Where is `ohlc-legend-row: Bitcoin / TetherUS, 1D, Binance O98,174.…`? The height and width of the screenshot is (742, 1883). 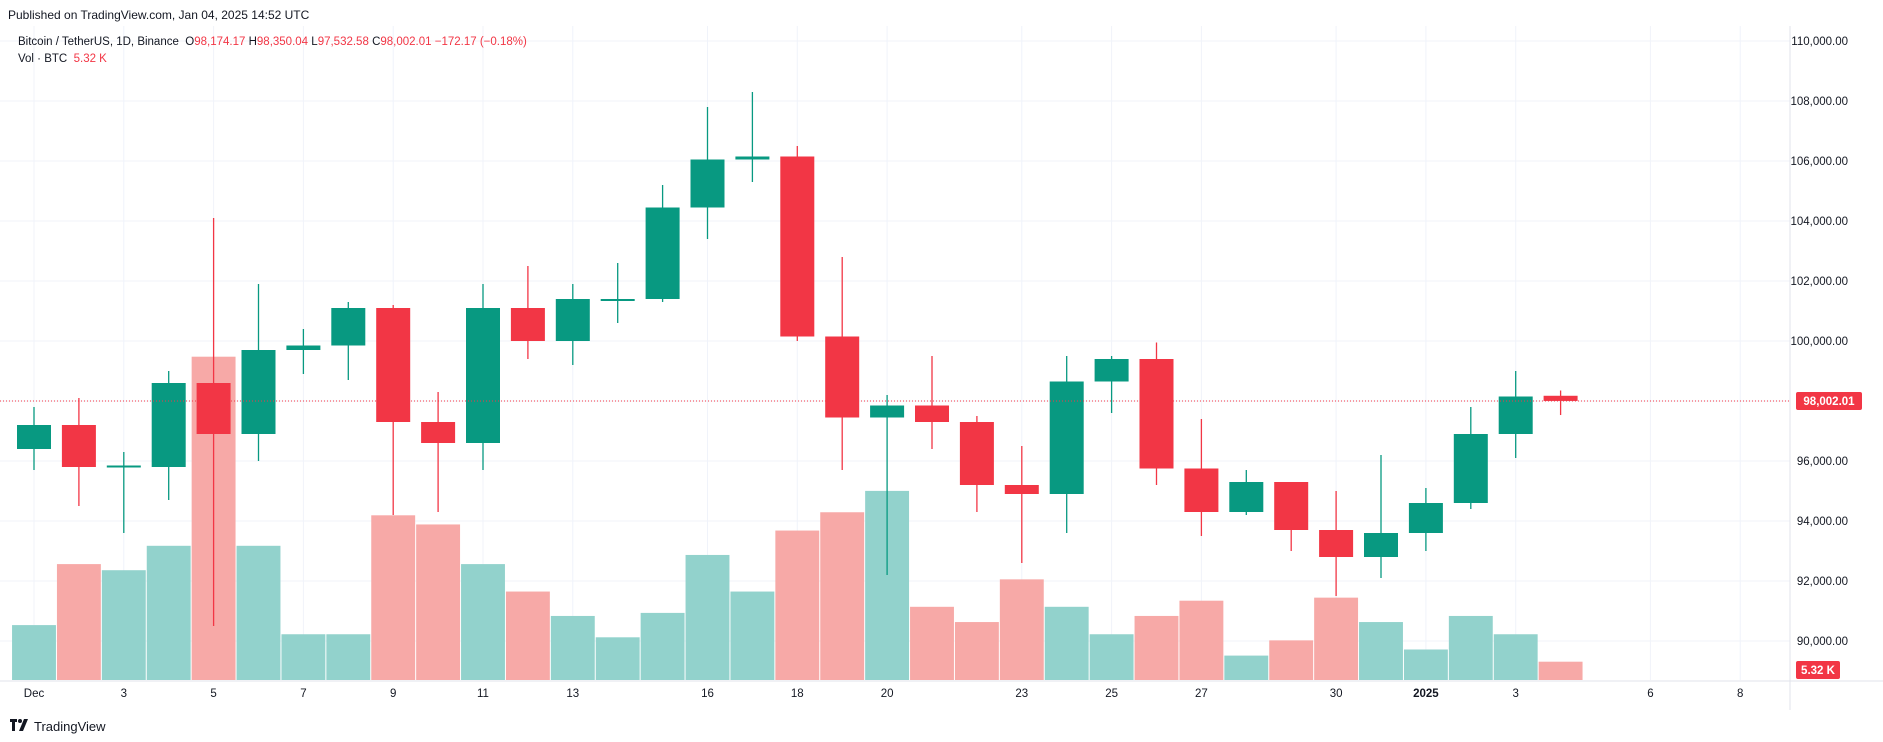 ohlc-legend-row: Bitcoin / TetherUS, 1D, Binance O98,174.… is located at coordinates (272, 42).